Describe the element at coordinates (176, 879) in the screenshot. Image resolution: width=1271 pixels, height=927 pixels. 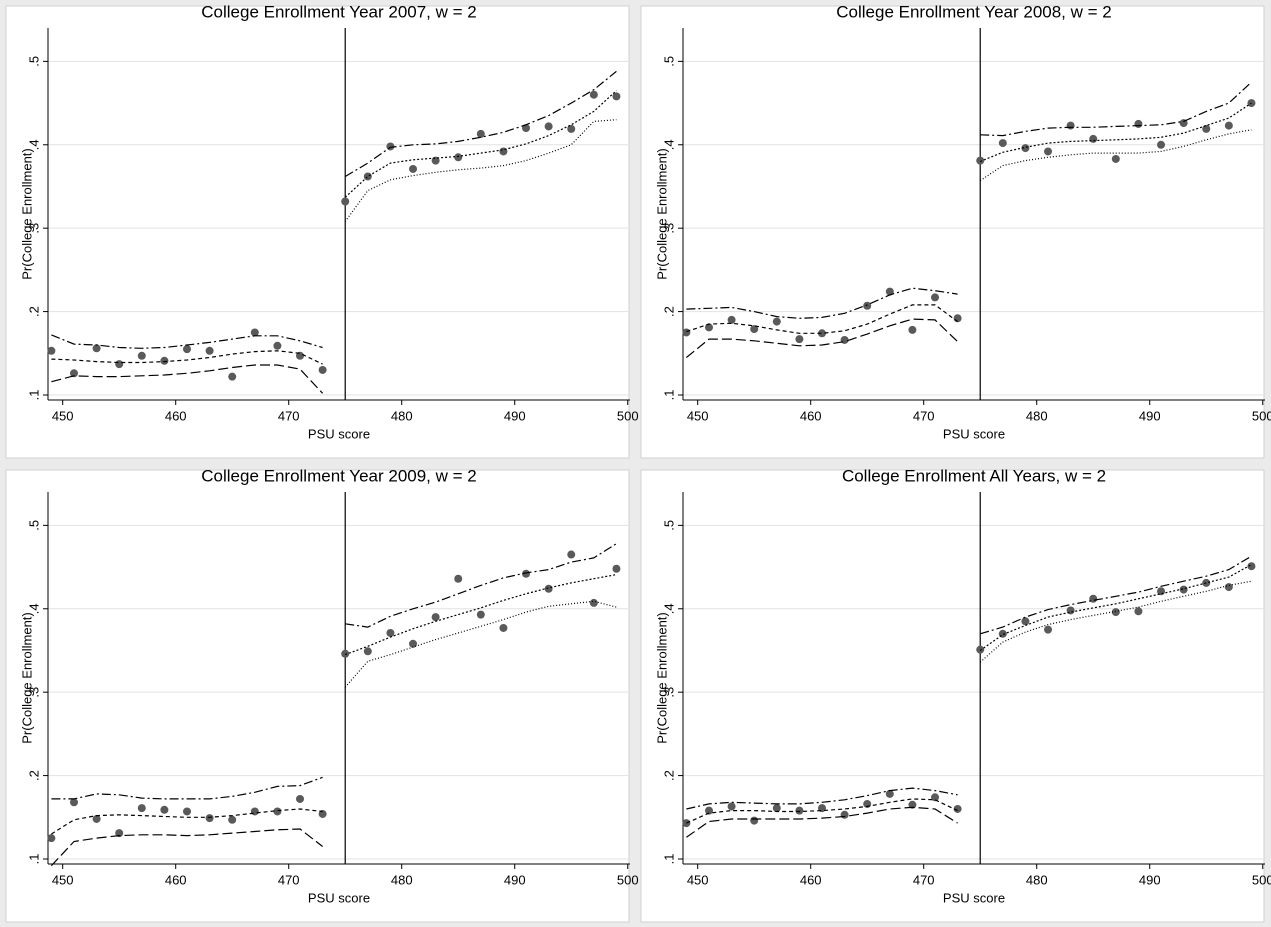
I see `x-tick-label: 460` at that location.